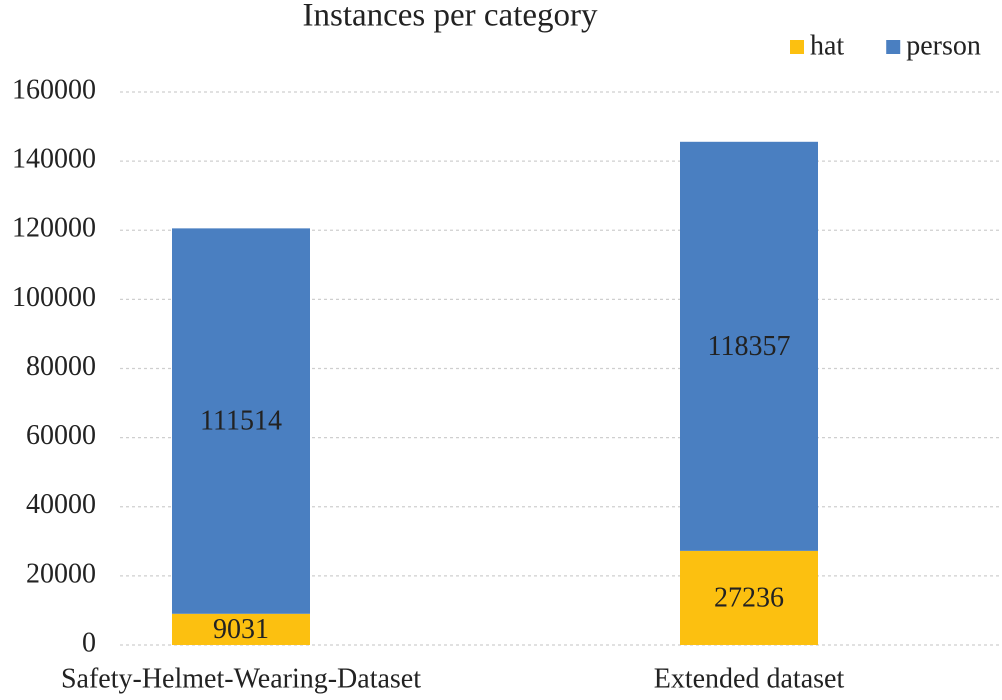 The image size is (1002, 700). What do you see at coordinates (827, 45) in the screenshot?
I see `legend-label: hat` at bounding box center [827, 45].